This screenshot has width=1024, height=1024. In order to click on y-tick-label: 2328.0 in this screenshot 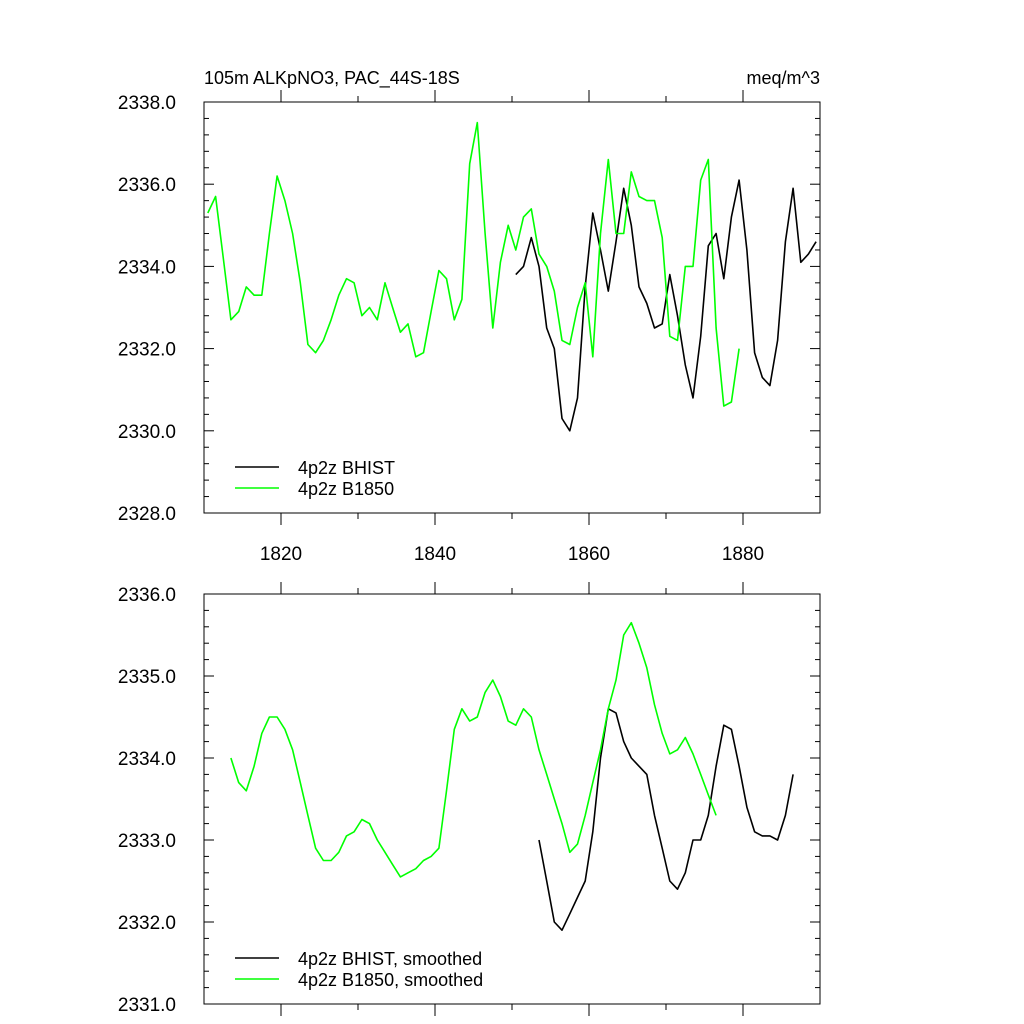, I will do `click(147, 514)`.